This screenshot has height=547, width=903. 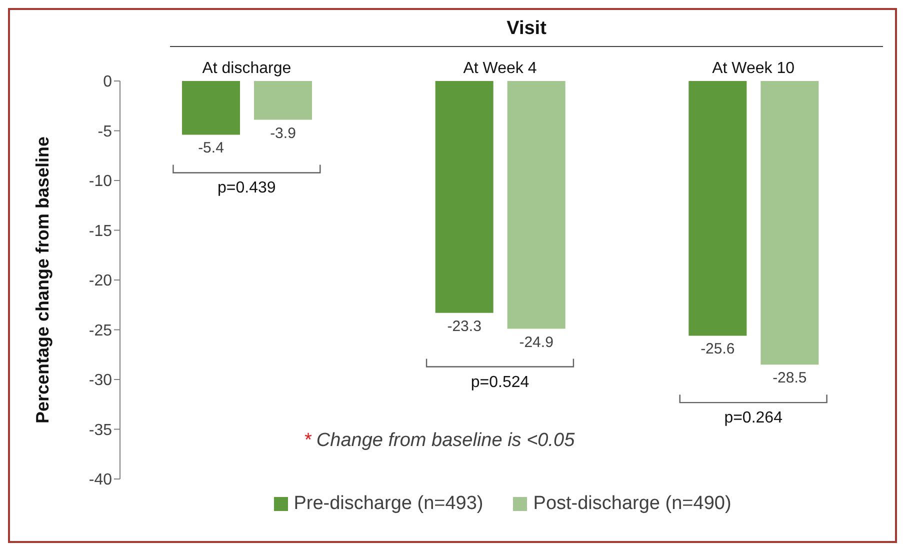 I want to click on y-tick-label: -40, so click(x=100, y=480).